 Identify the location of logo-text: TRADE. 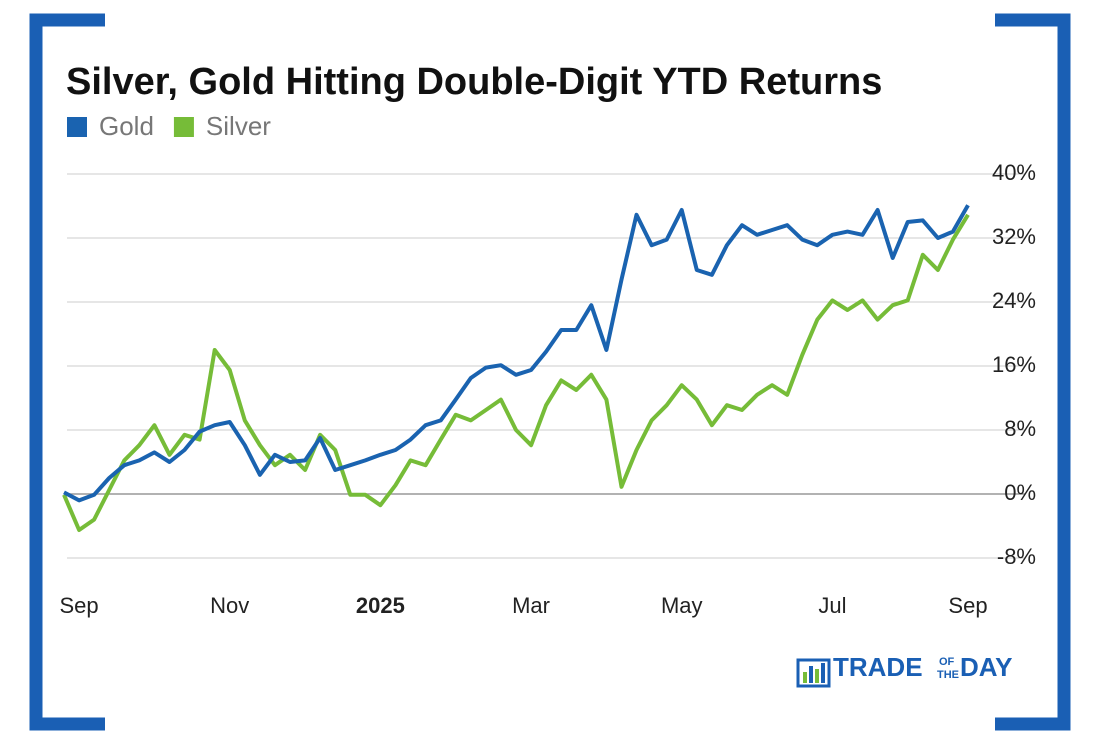
(878, 667).